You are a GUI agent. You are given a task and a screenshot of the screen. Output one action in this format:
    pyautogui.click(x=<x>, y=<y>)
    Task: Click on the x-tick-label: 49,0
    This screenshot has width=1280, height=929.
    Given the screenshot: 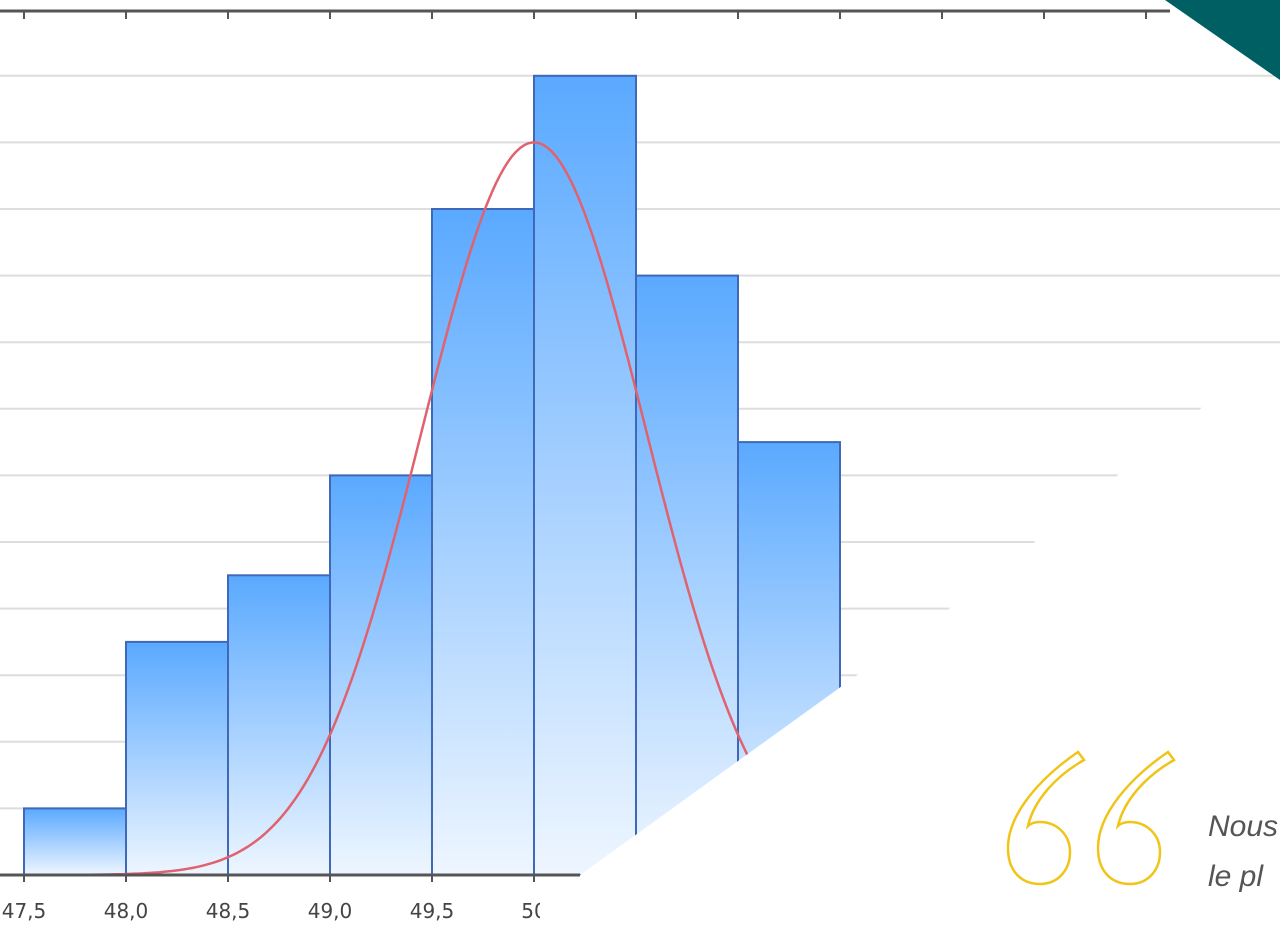 What is the action you would take?
    pyautogui.click(x=330, y=911)
    